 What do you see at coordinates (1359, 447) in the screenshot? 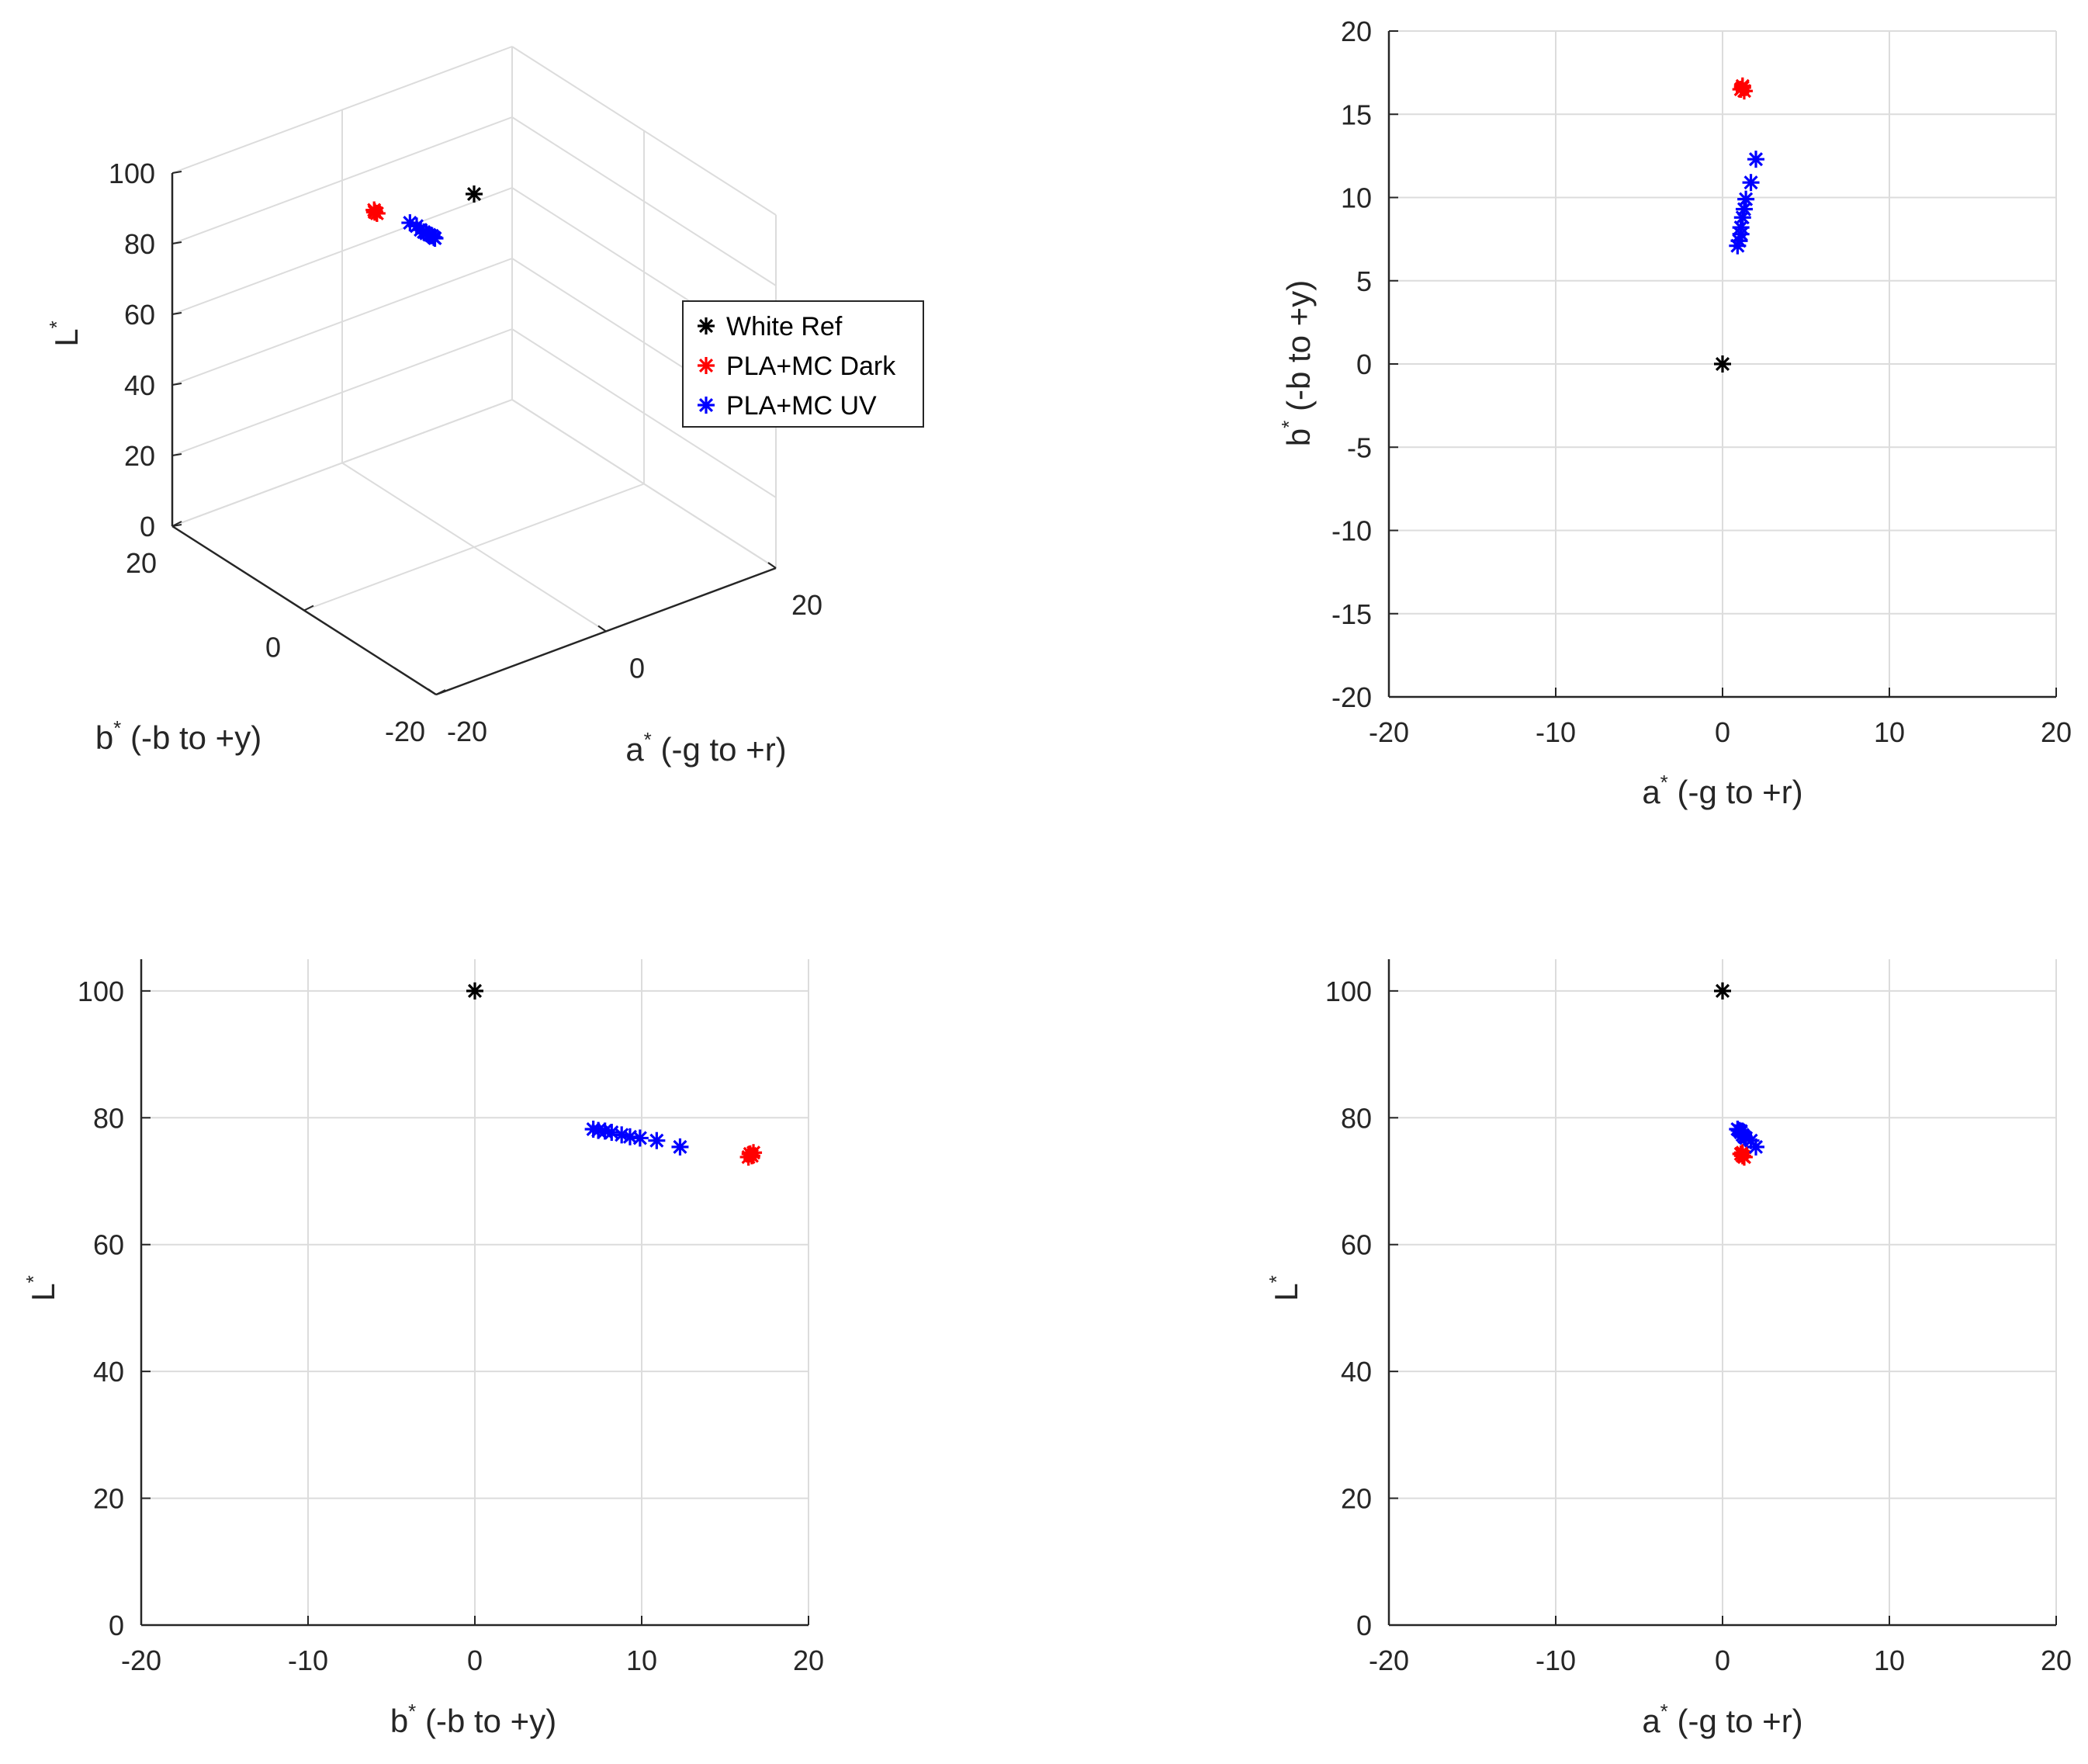
I see `y-tick-label: -5` at bounding box center [1359, 447].